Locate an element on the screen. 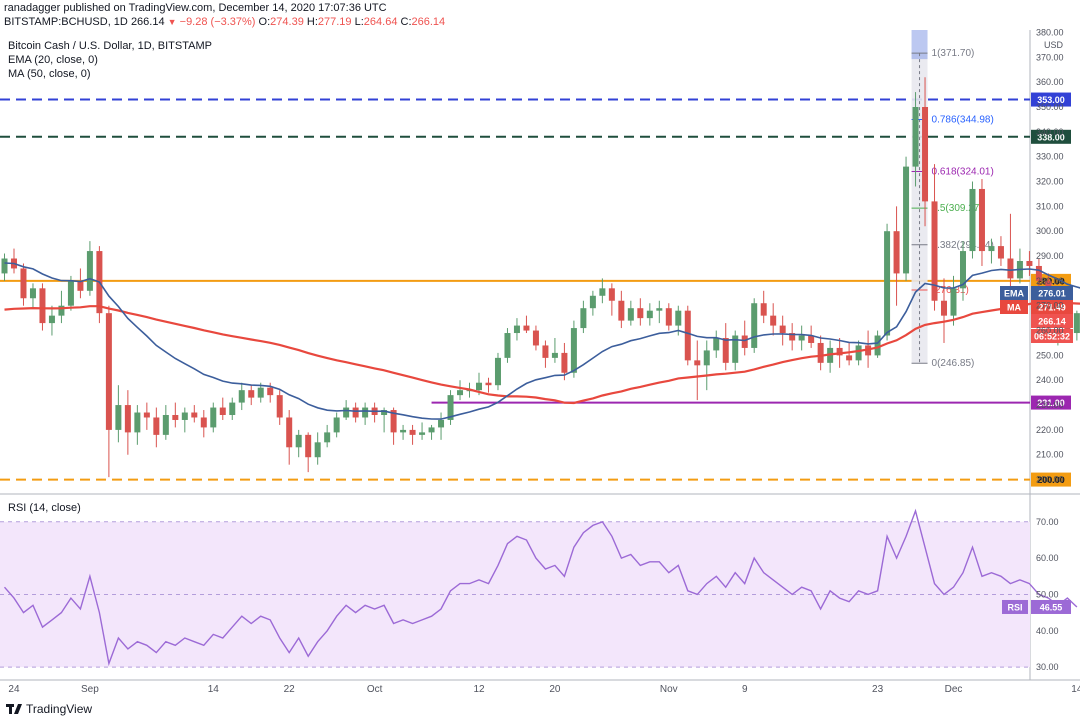  level-label: 353.00 is located at coordinates (1051, 100).